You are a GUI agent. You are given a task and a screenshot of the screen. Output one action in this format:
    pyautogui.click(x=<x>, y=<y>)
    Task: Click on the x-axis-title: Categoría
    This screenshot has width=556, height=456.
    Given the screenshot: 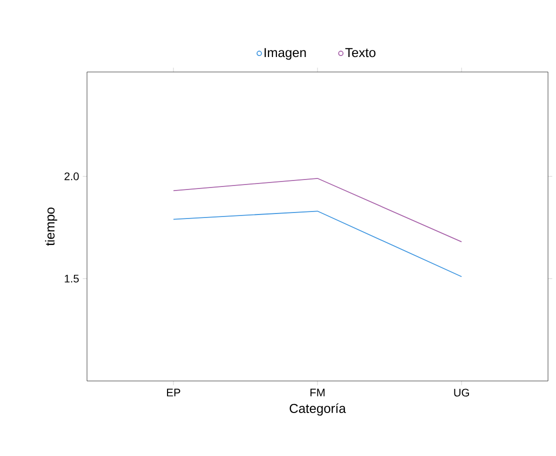 What is the action you would take?
    pyautogui.click(x=318, y=409)
    